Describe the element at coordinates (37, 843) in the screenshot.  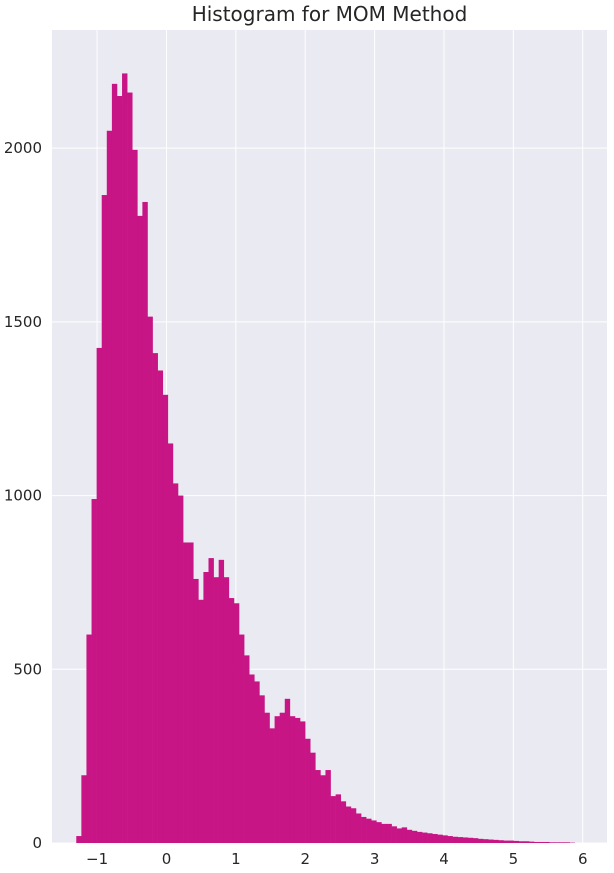
I see `y-tick-label: 0` at that location.